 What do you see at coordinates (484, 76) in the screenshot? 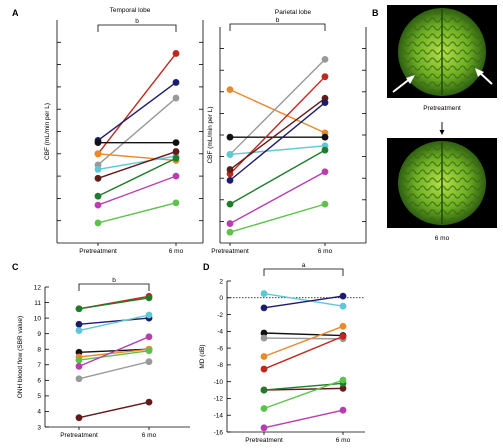
I see `white-arrow-right-icon` at bounding box center [484, 76].